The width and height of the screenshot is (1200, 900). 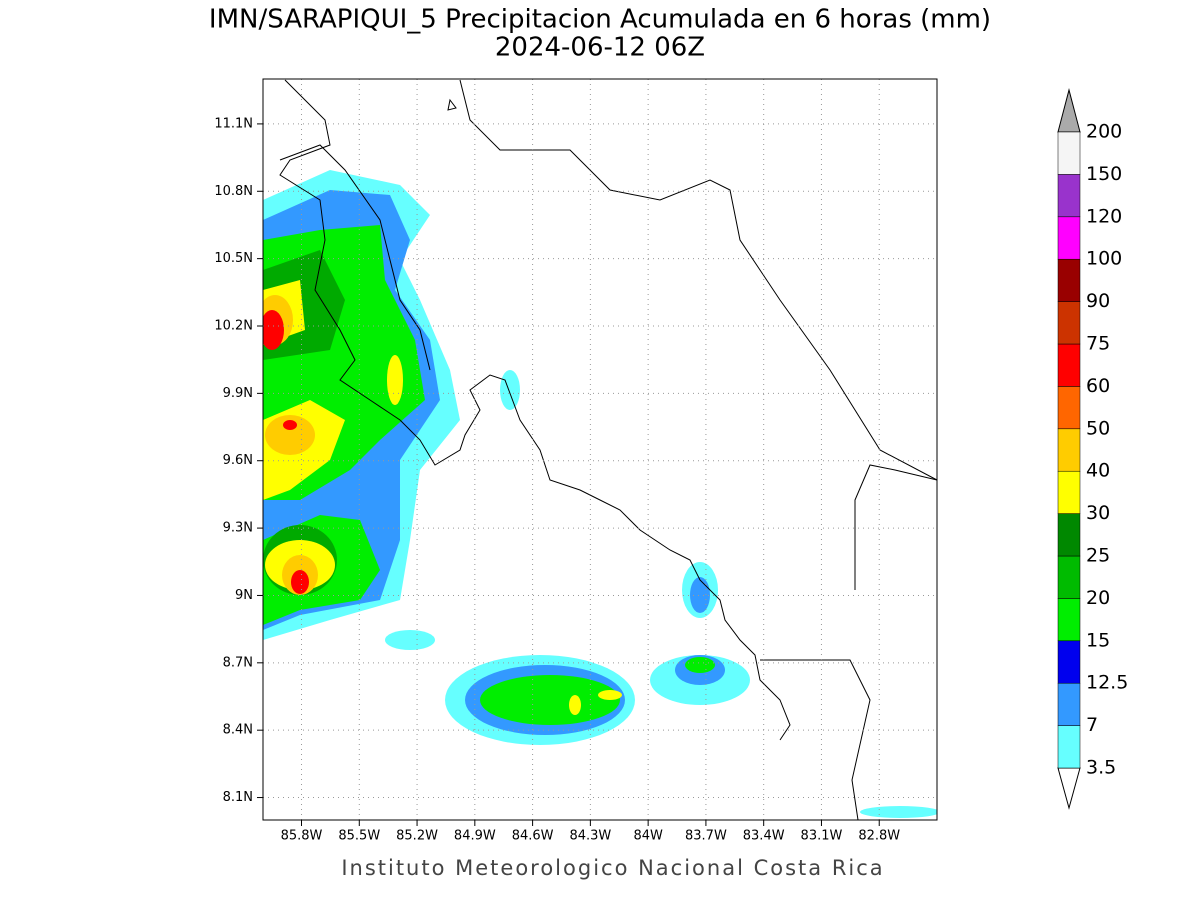 I want to click on x-tick-label: 84W, so click(x=648, y=836).